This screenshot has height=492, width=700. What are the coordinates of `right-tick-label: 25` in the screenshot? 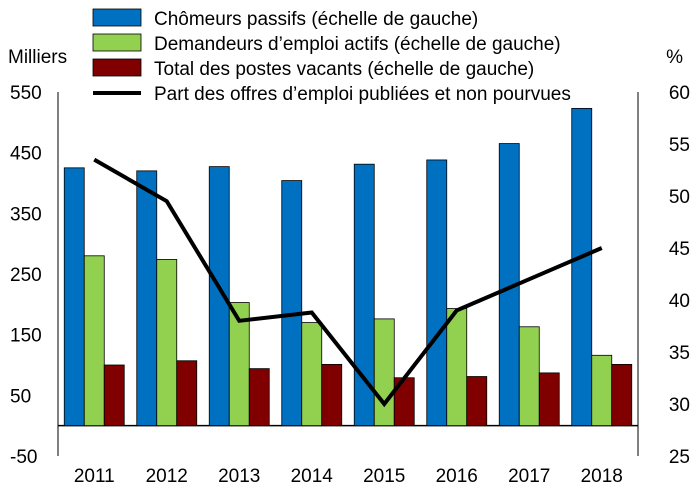 It's located at (679, 457).